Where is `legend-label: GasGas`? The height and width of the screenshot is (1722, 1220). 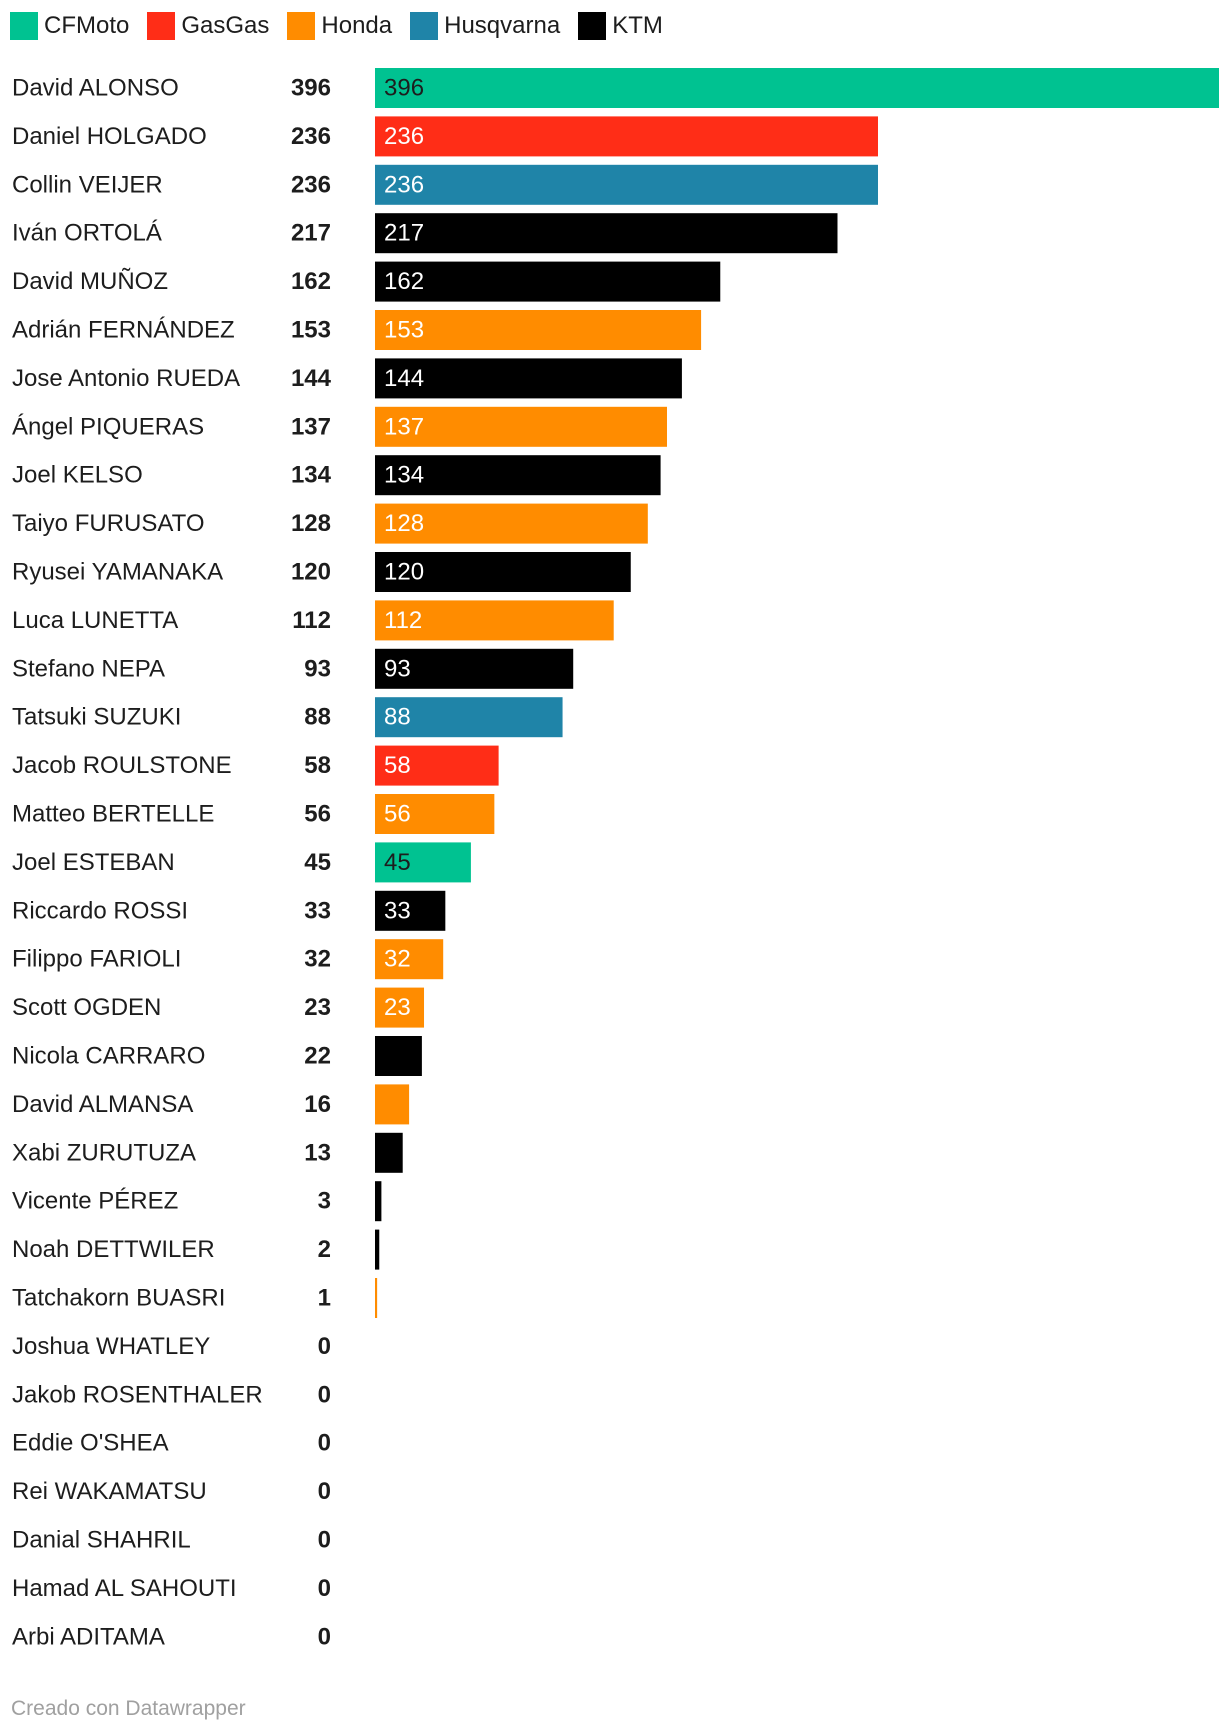
legend-label: GasGas is located at coordinates (225, 25).